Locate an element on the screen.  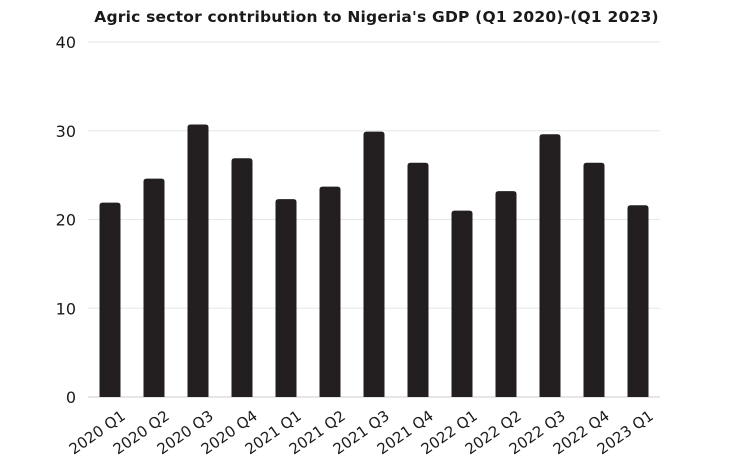
y-tick-label: 20 is located at coordinates (66, 220).